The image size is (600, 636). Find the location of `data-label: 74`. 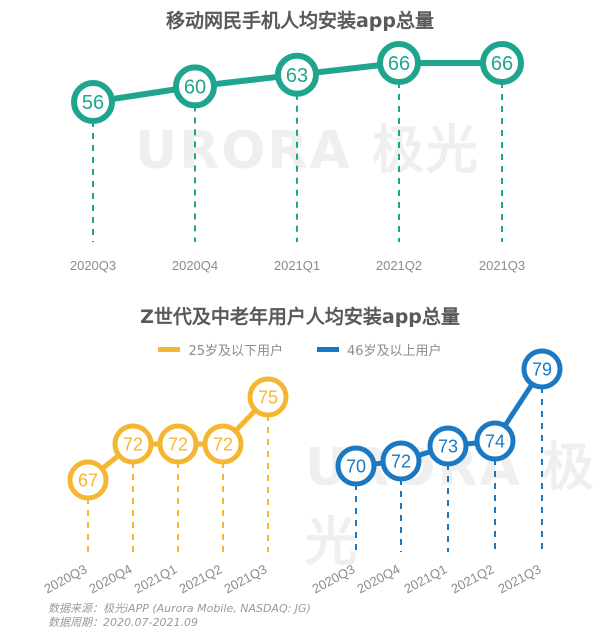

data-label: 74 is located at coordinates (495, 441).